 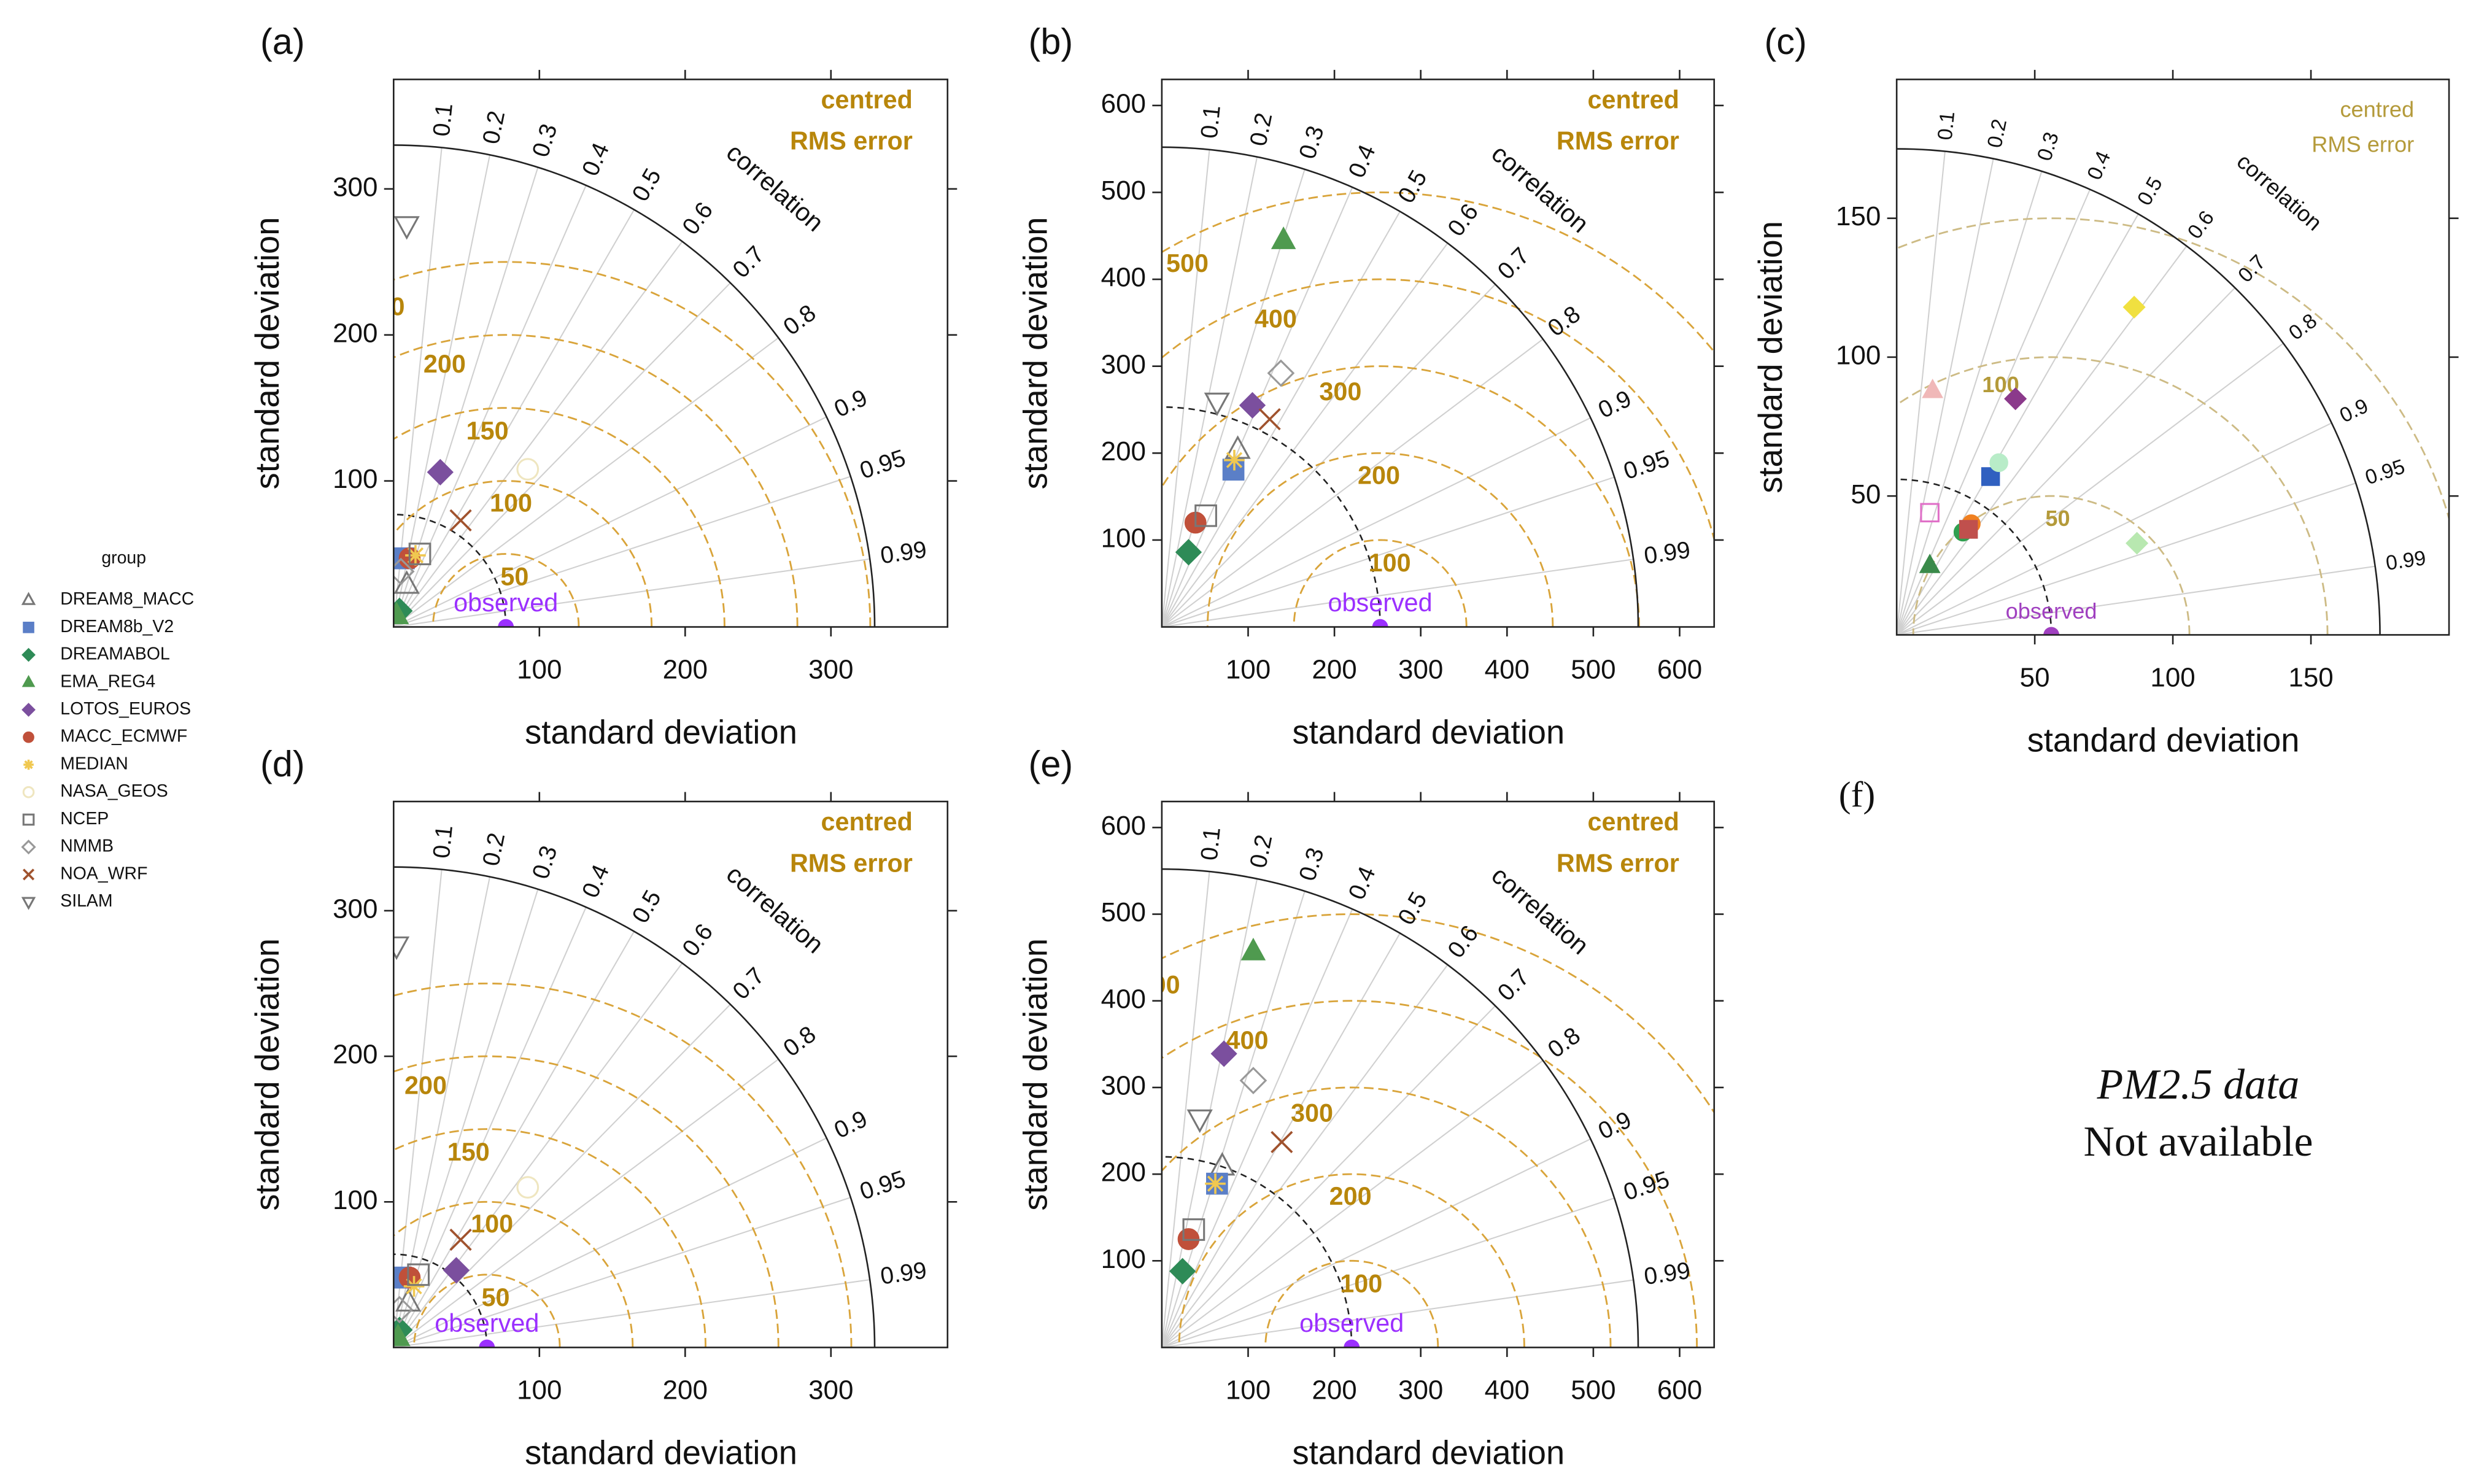 What do you see at coordinates (1312, 1113) in the screenshot?
I see `rms-label: 300` at bounding box center [1312, 1113].